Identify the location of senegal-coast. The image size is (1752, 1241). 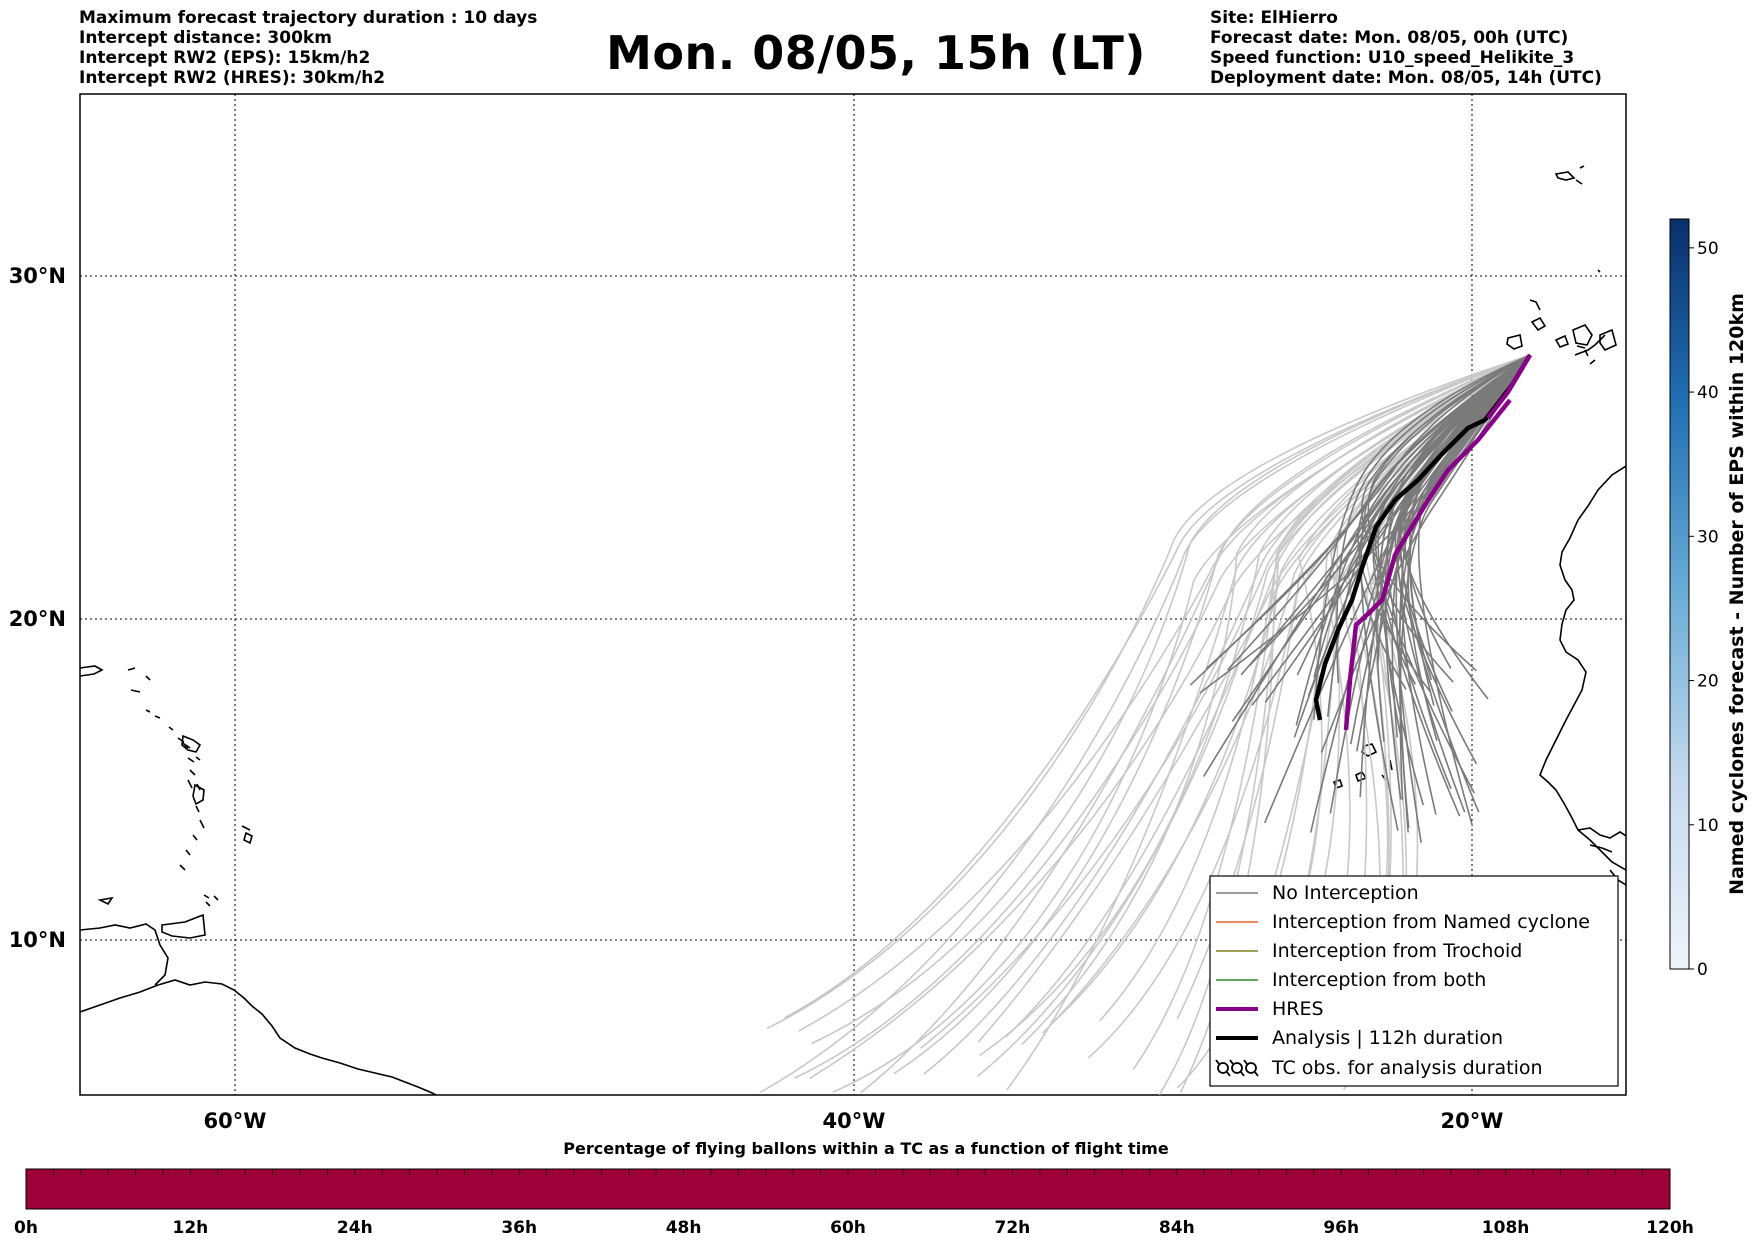
(1601, 833).